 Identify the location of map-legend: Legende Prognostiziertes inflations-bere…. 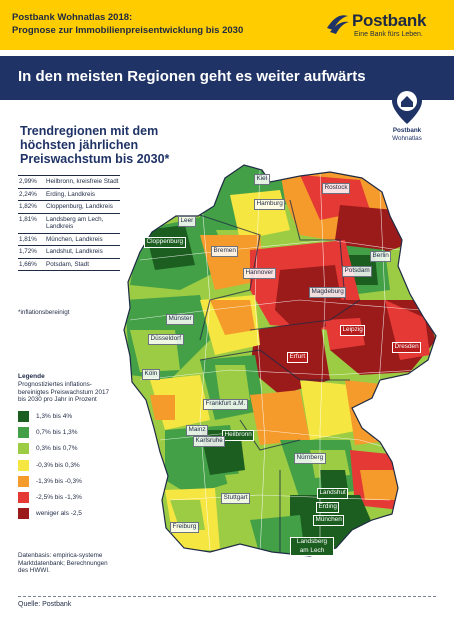
(68, 448).